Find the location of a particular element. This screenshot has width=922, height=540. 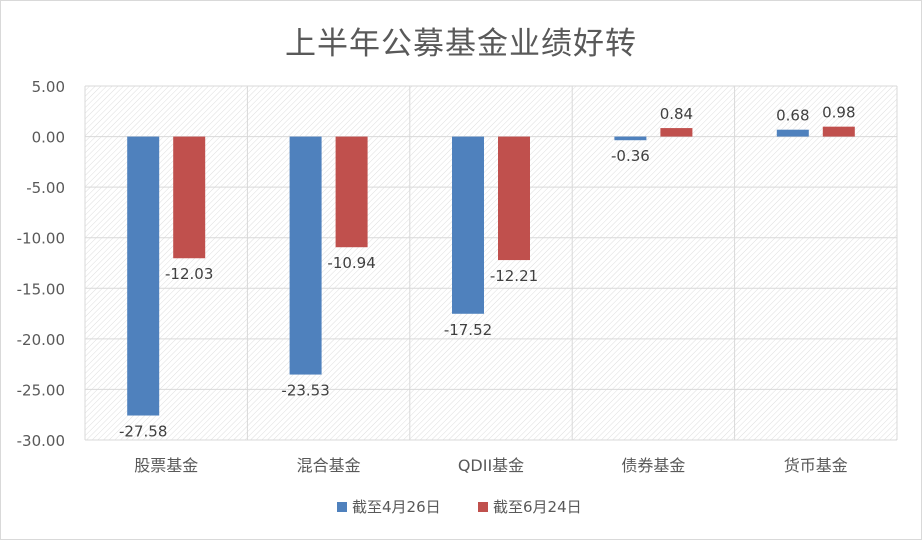

y-tick-label: -30.00 is located at coordinates (41, 441).